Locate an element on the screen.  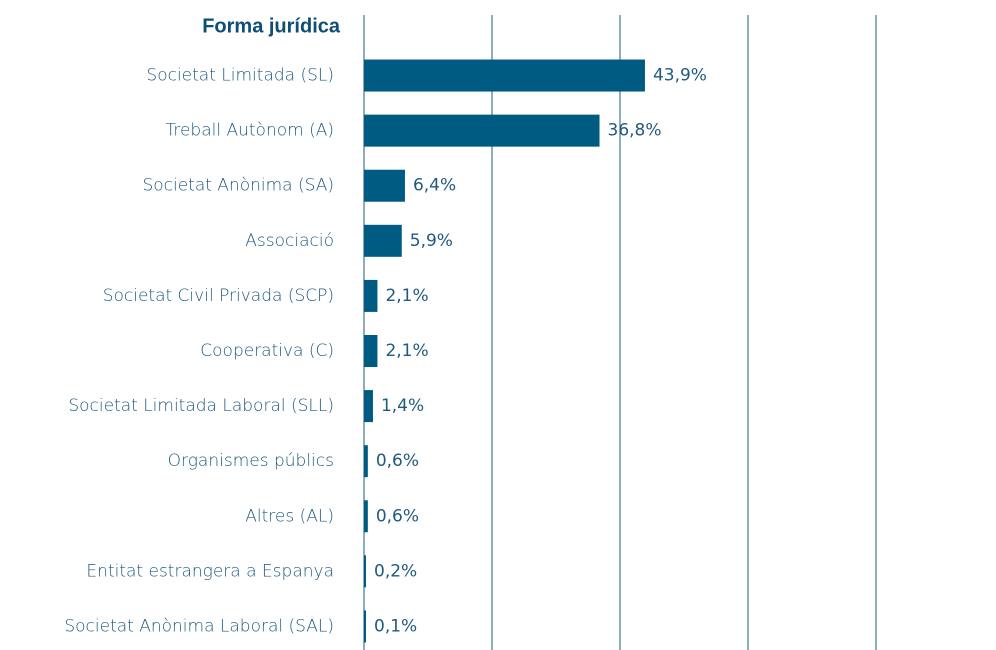
chart-title: Forma jurídica is located at coordinates (271, 26).